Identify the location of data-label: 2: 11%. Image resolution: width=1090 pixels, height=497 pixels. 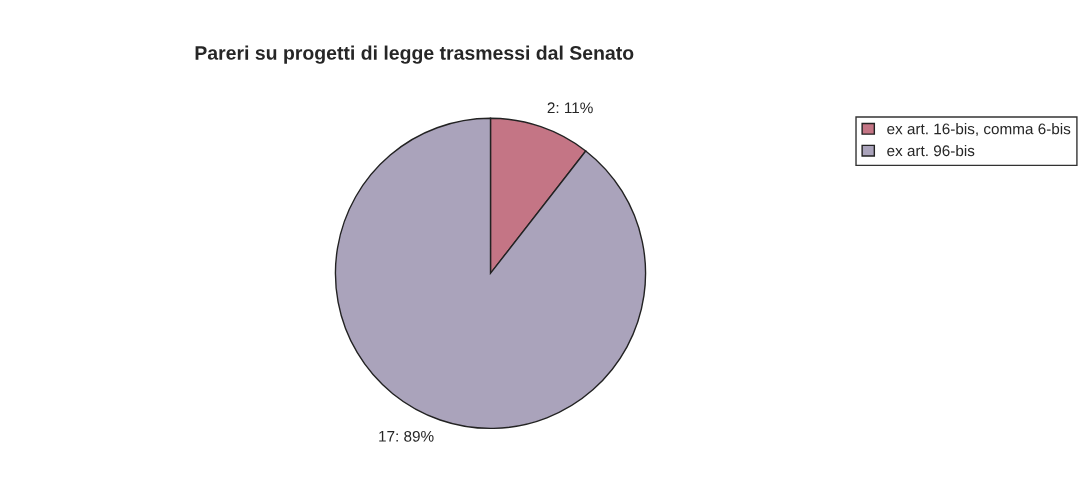
(570, 108).